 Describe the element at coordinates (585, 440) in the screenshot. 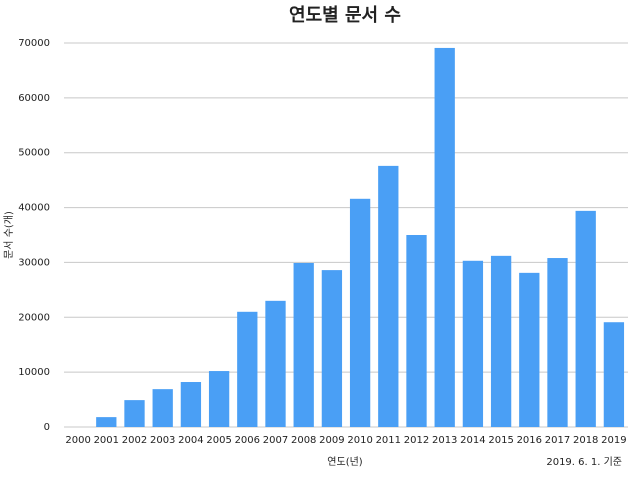

I see `x-tick-label: 2018` at that location.